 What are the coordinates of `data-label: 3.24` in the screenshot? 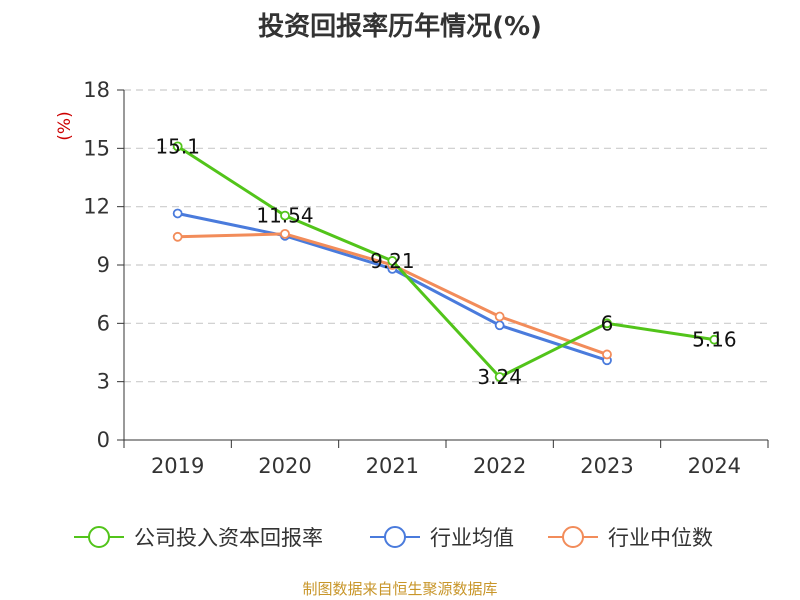 It's located at (499, 377).